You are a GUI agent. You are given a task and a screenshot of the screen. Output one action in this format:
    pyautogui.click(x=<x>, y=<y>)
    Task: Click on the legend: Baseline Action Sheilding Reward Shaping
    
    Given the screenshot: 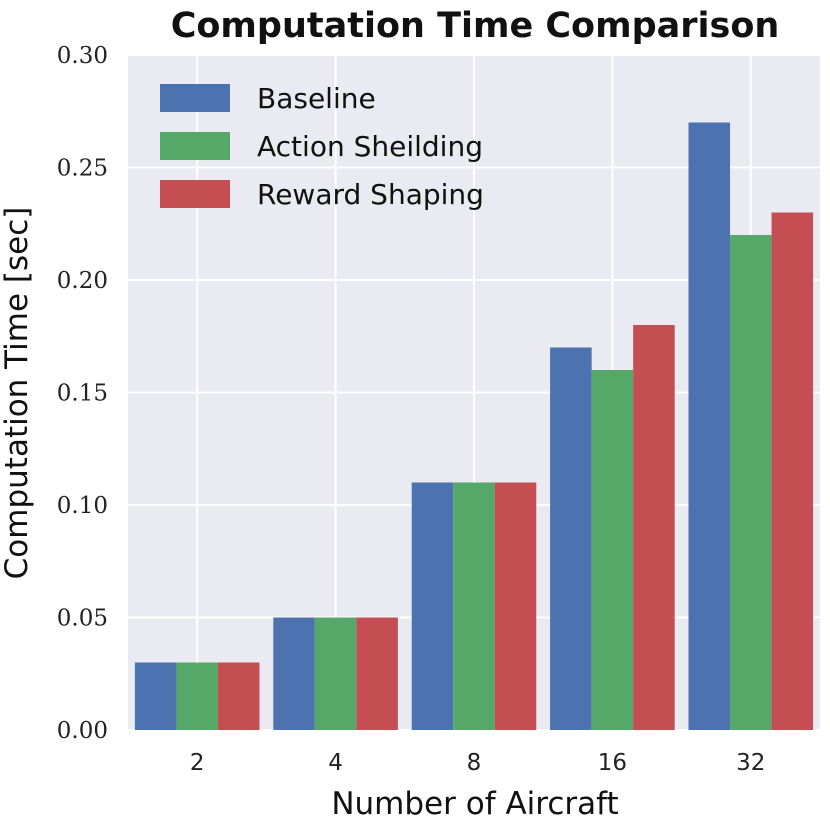 What is the action you would take?
    pyautogui.click(x=322, y=146)
    